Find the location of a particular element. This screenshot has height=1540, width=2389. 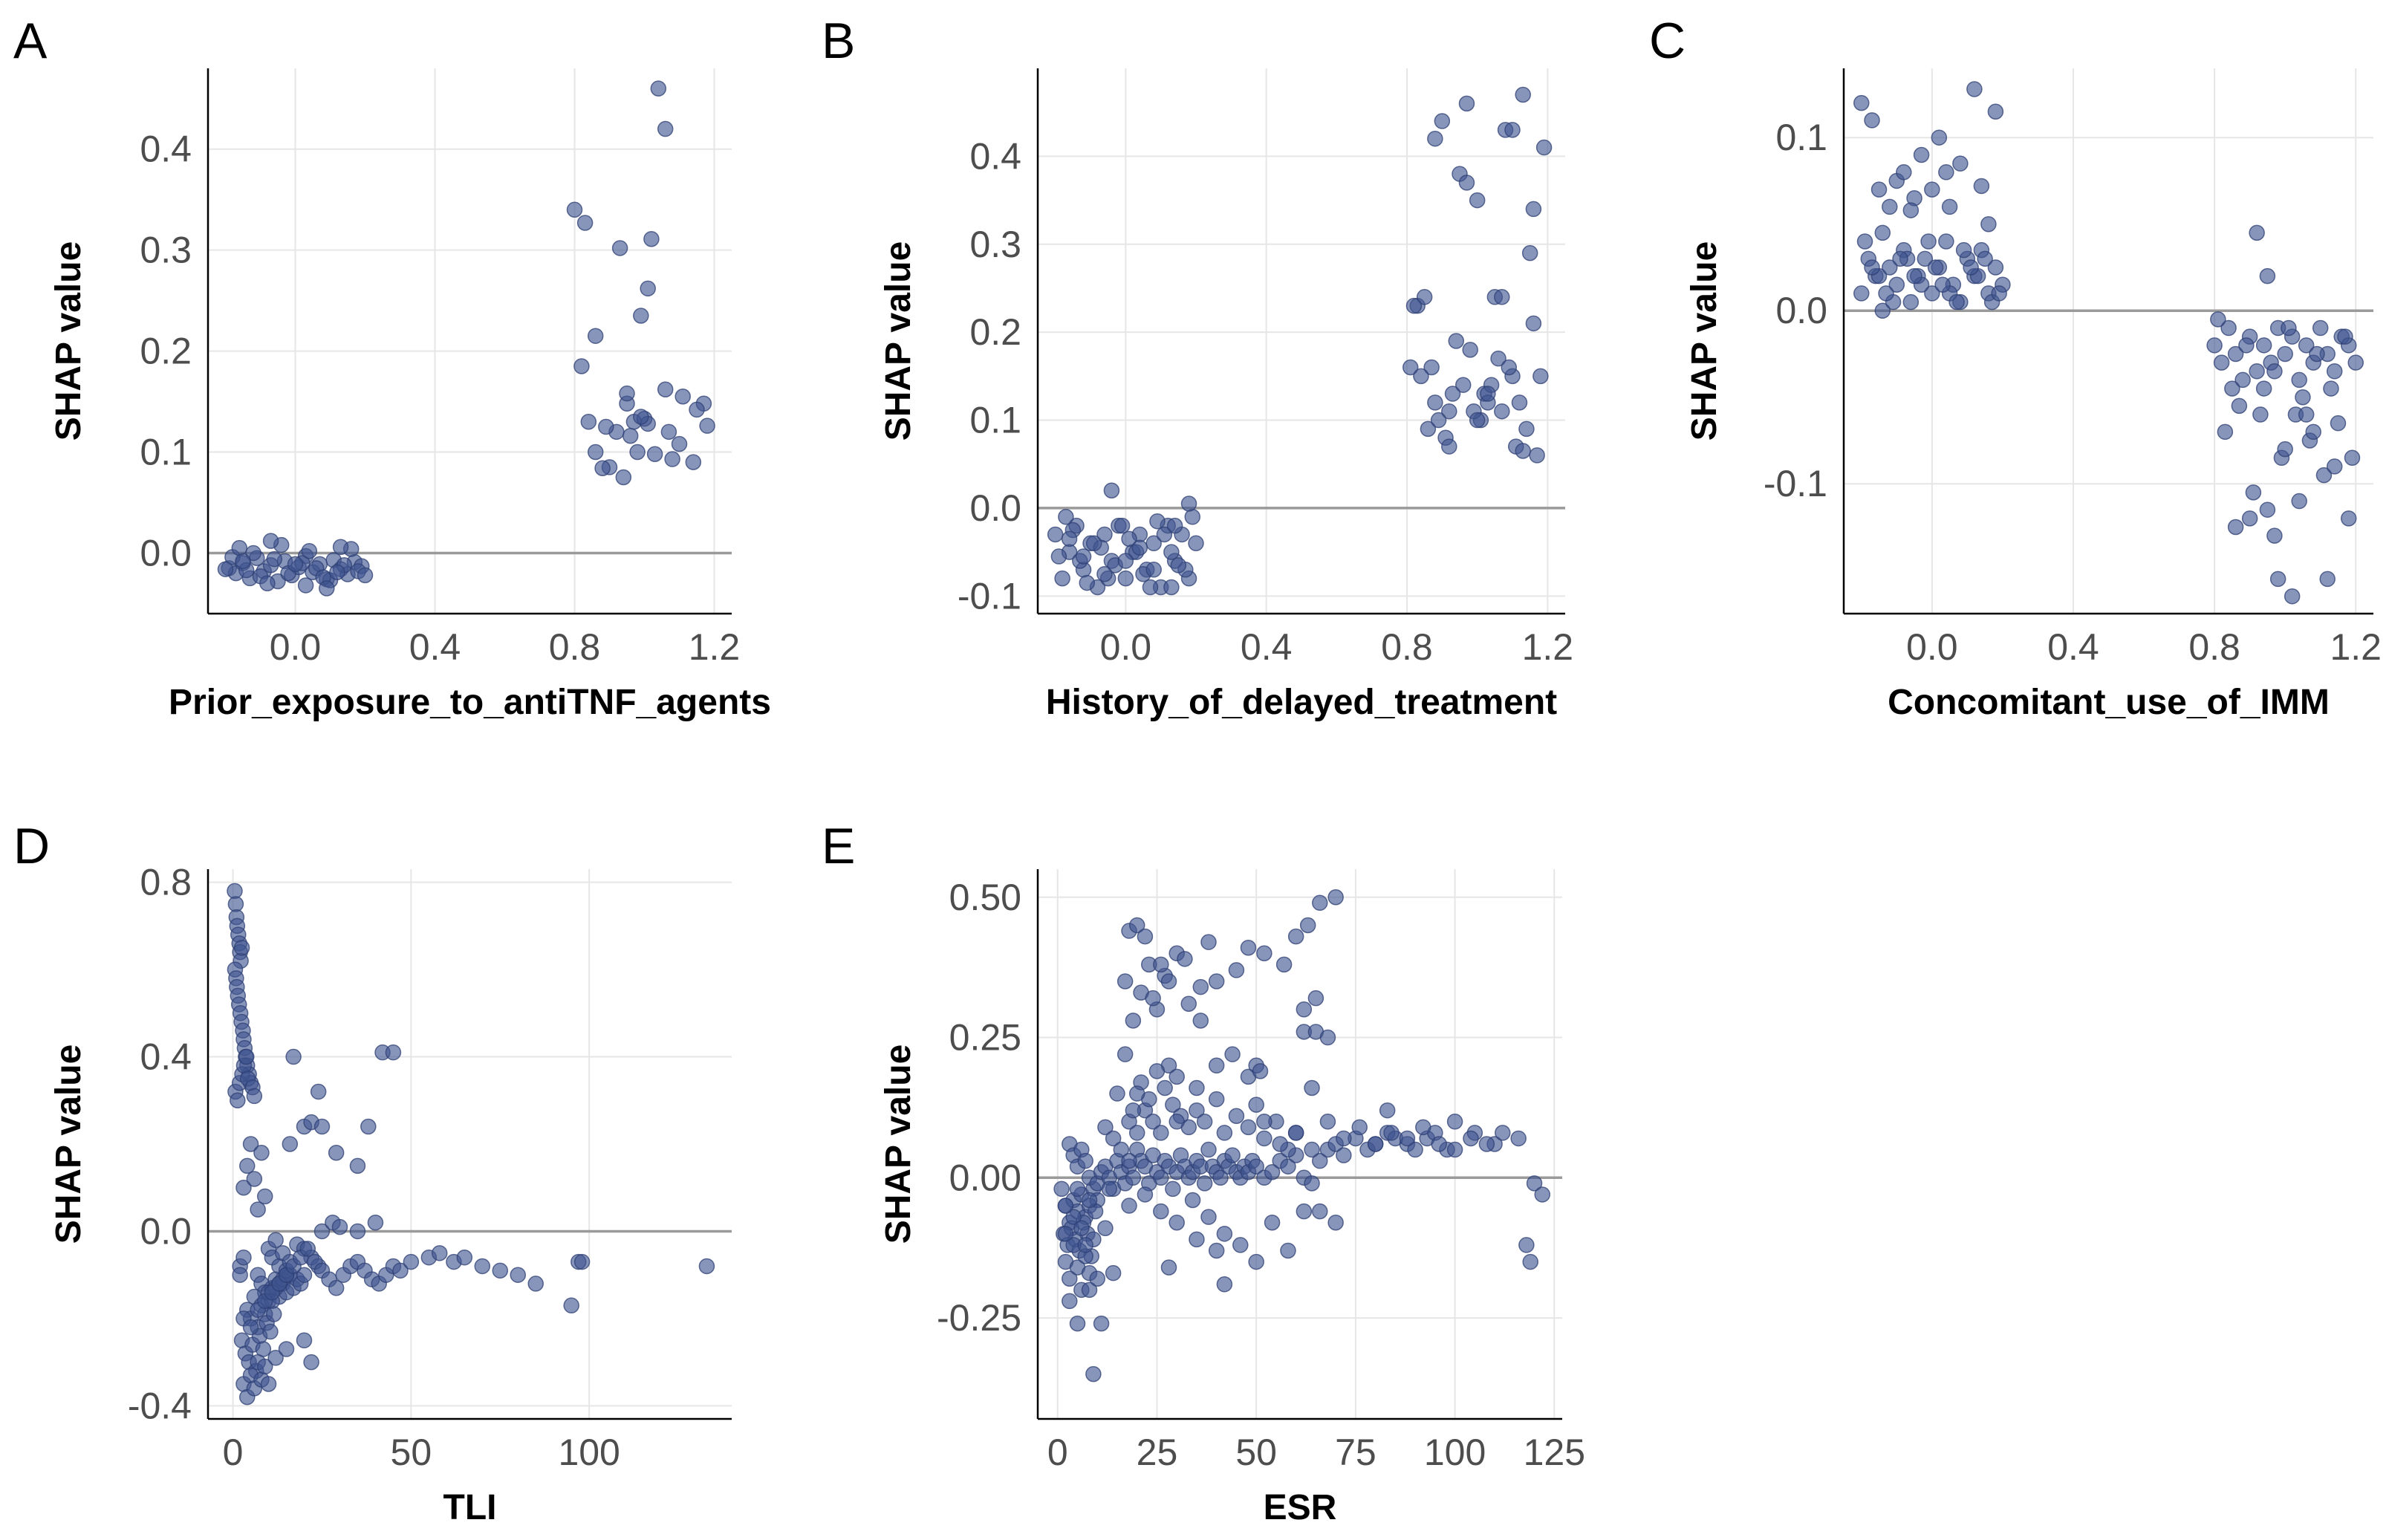

x-tick-label: 0.8 is located at coordinates (1407, 647).